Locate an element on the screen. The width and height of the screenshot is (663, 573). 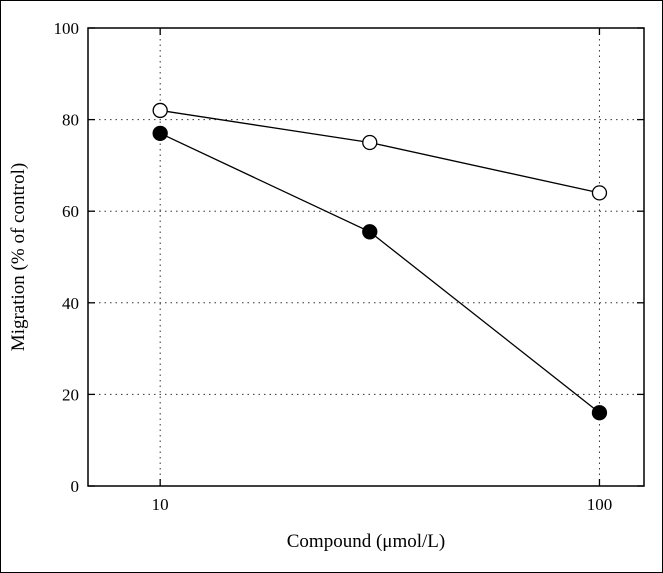
open-circle-series-line is located at coordinates (380, 151).